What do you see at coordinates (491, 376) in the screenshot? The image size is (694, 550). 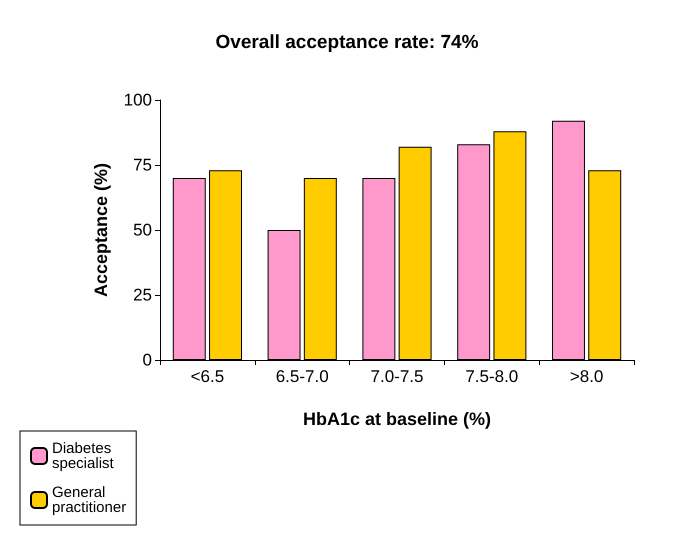 I see `x-tick-label: 7.5-8.0` at bounding box center [491, 376].